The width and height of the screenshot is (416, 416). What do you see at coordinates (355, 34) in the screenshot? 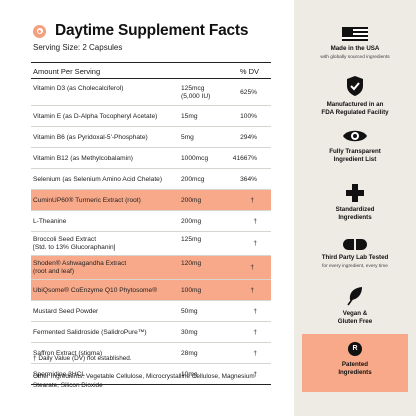
I see `us-flag-icon` at bounding box center [355, 34].